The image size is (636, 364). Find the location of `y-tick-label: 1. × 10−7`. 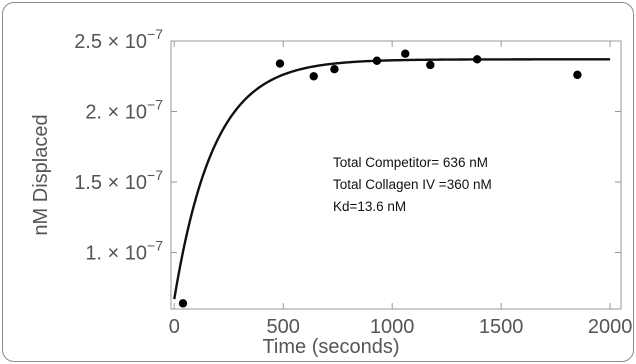

y-tick-label: 1. × 10−7 is located at coordinates (124, 251).